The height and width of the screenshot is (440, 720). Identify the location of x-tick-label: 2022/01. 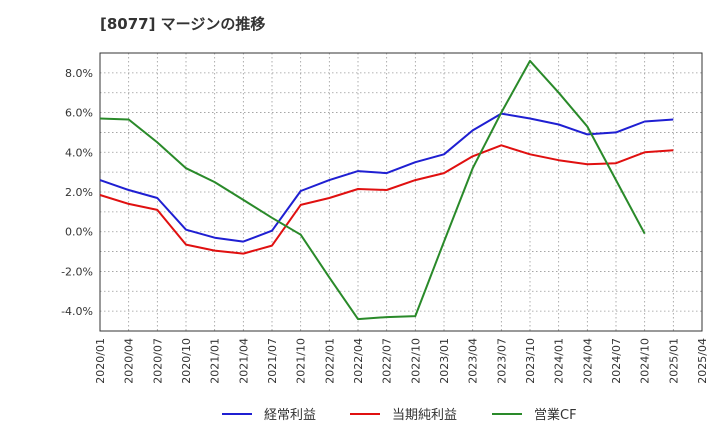
(329, 361).